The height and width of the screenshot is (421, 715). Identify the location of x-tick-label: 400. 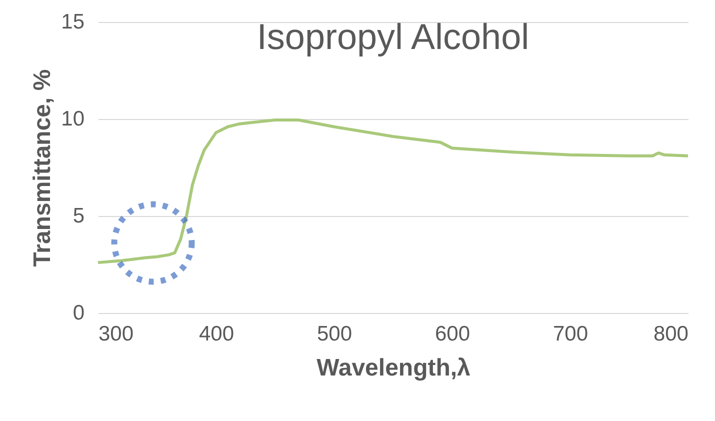
(216, 334).